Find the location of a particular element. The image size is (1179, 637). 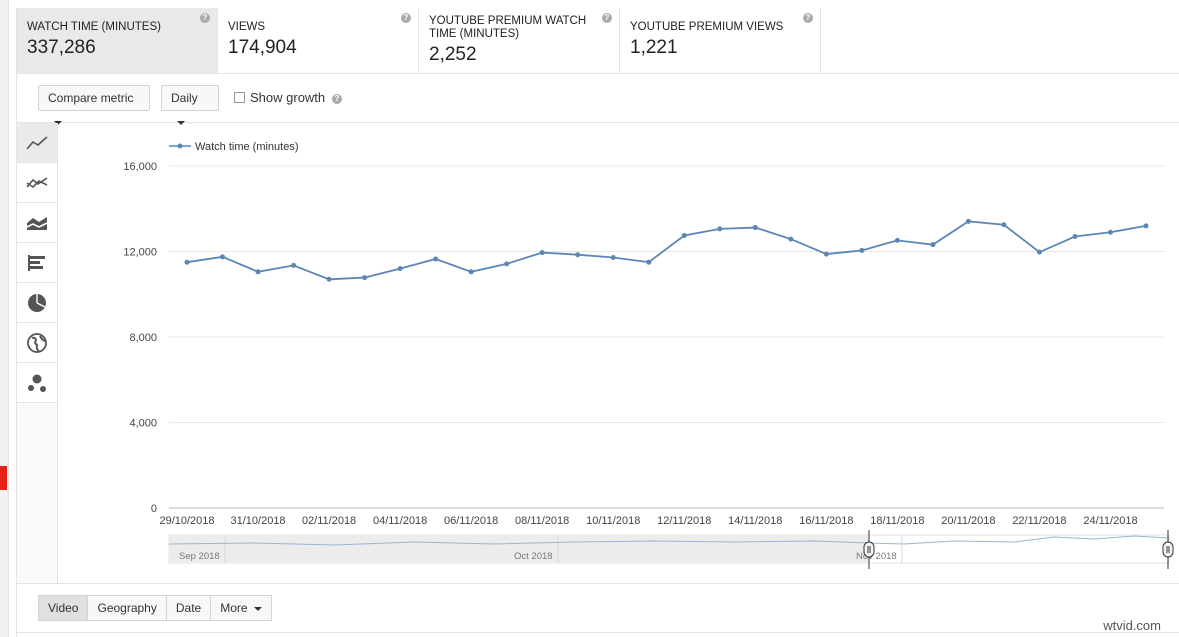

metric-value: 337,286 is located at coordinates (61, 47).